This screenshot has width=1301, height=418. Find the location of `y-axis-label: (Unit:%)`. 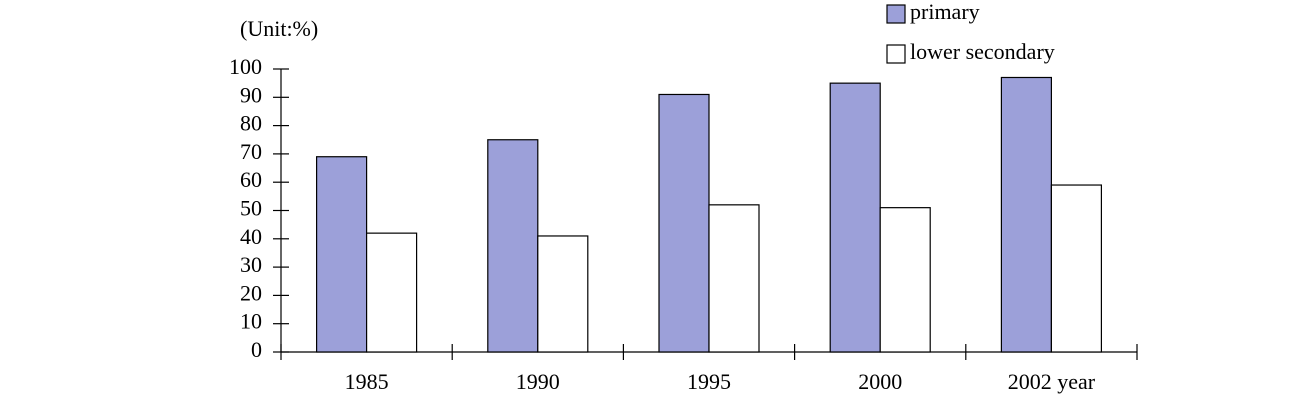

y-axis-label: (Unit:%) is located at coordinates (279, 28).